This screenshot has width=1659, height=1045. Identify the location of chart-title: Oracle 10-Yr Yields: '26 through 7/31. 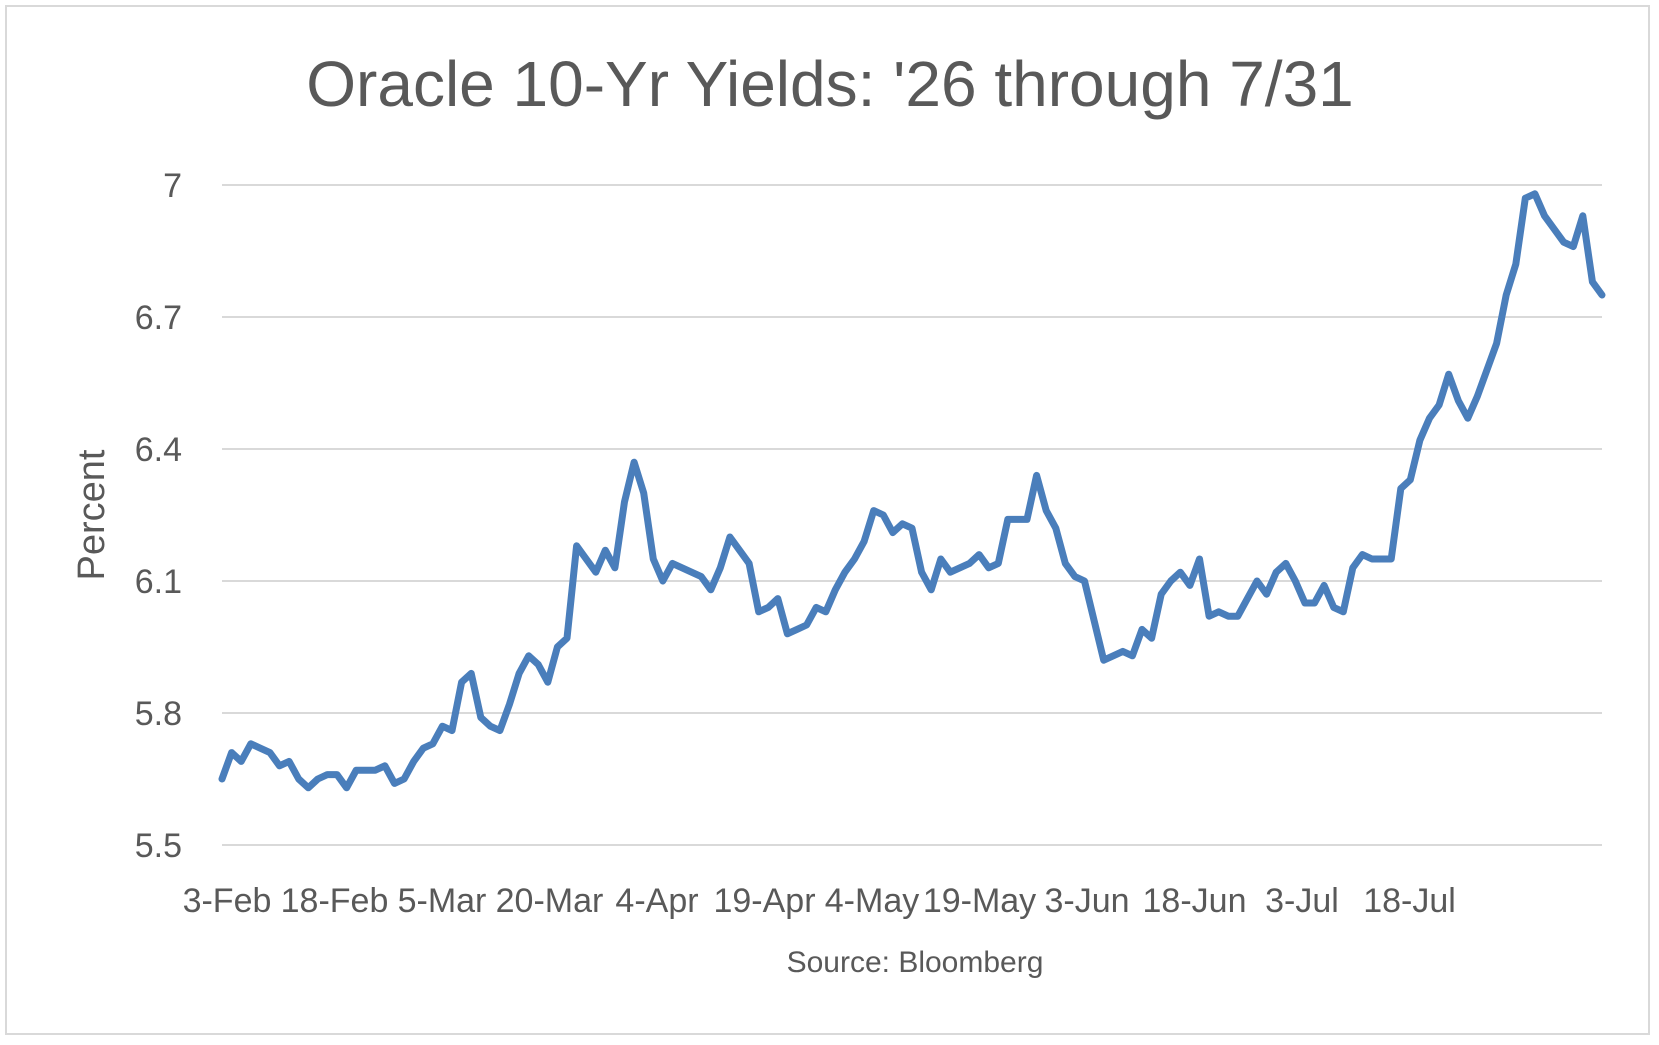
(830, 84).